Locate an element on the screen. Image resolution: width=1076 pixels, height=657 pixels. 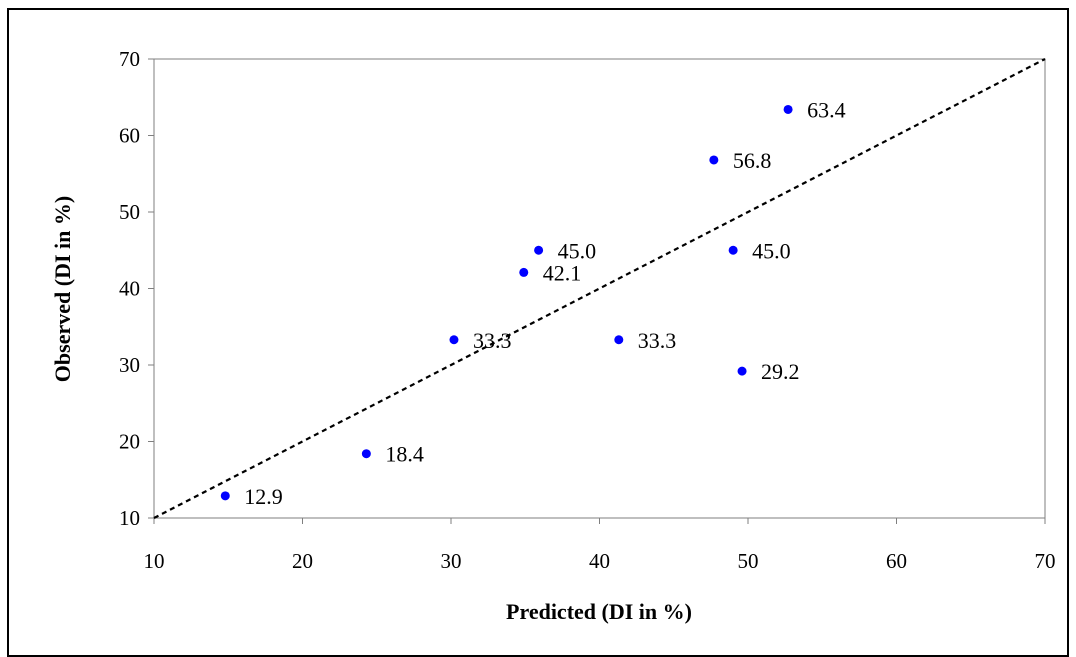
data-label: 56.8 is located at coordinates (752, 160).